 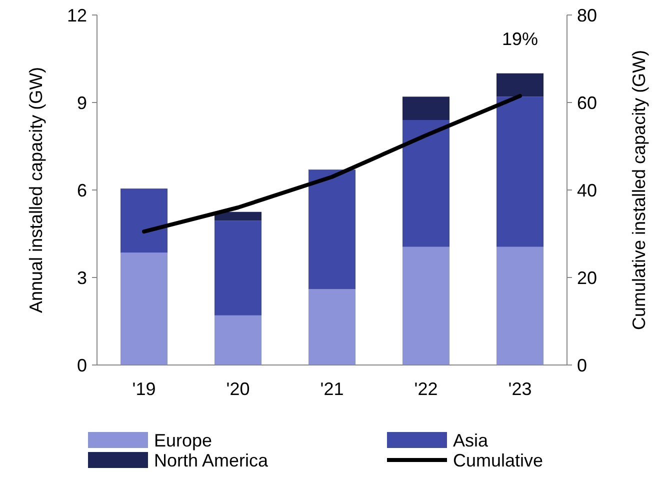 I want to click on legend-label: Asia, so click(x=471, y=440).